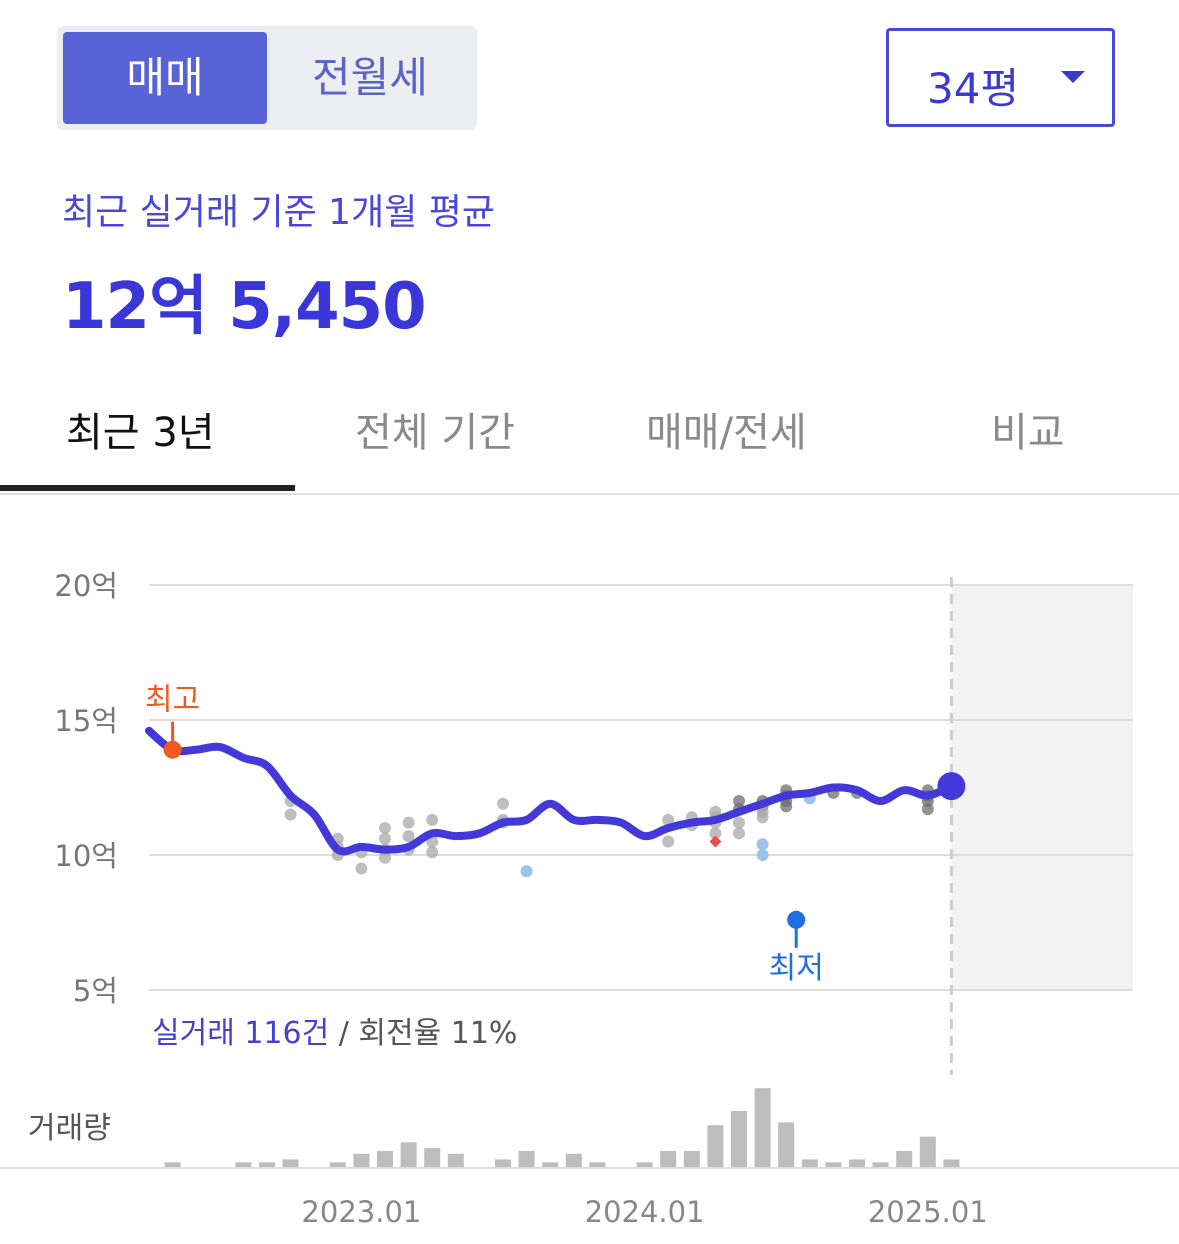 The image size is (1179, 1244). I want to click on size-value: 34평, so click(973, 88).